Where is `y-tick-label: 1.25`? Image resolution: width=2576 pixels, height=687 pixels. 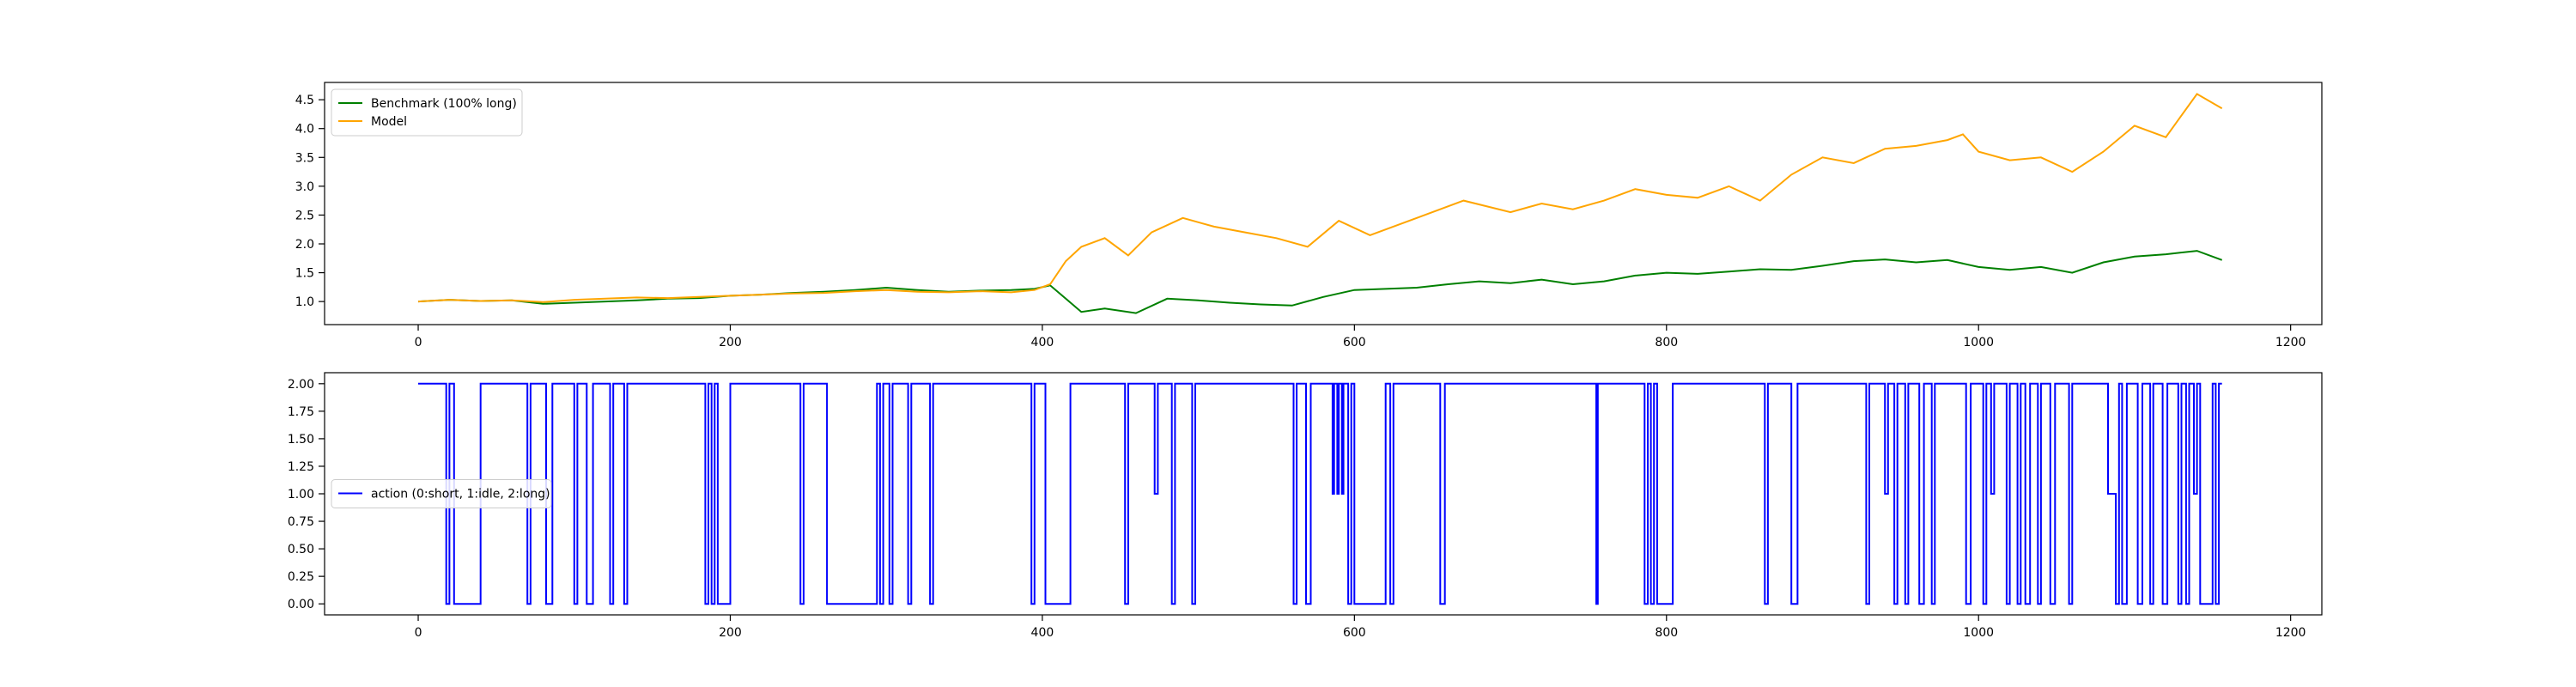 y-tick-label: 1.25 is located at coordinates (301, 467).